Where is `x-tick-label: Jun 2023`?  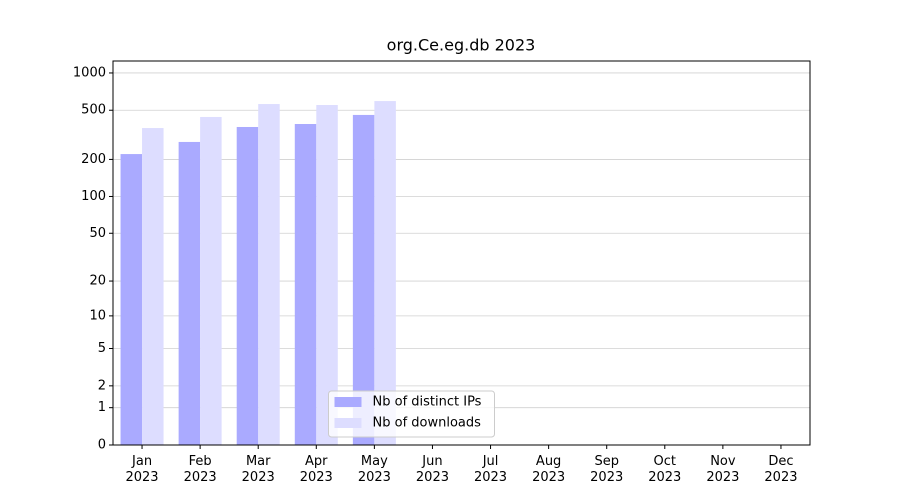
x-tick-label: Jun 2023 is located at coordinates (432, 469).